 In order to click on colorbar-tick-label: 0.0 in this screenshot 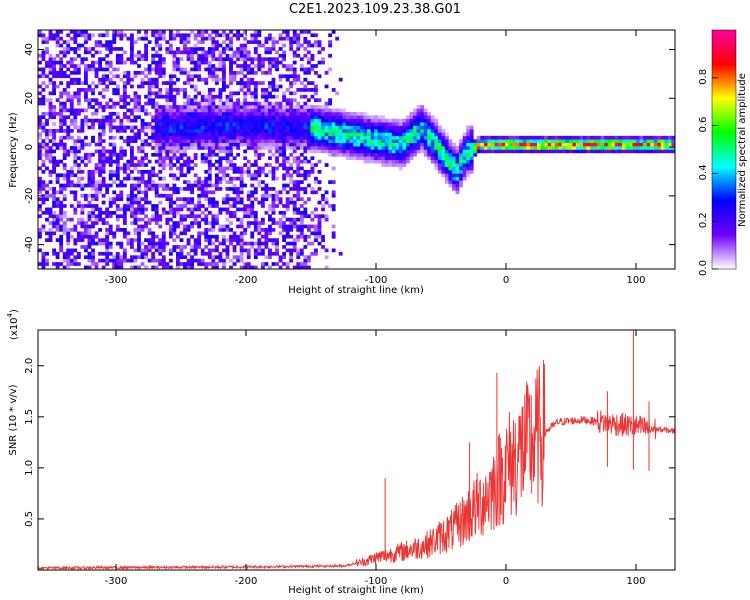, I will do `click(703, 268)`.